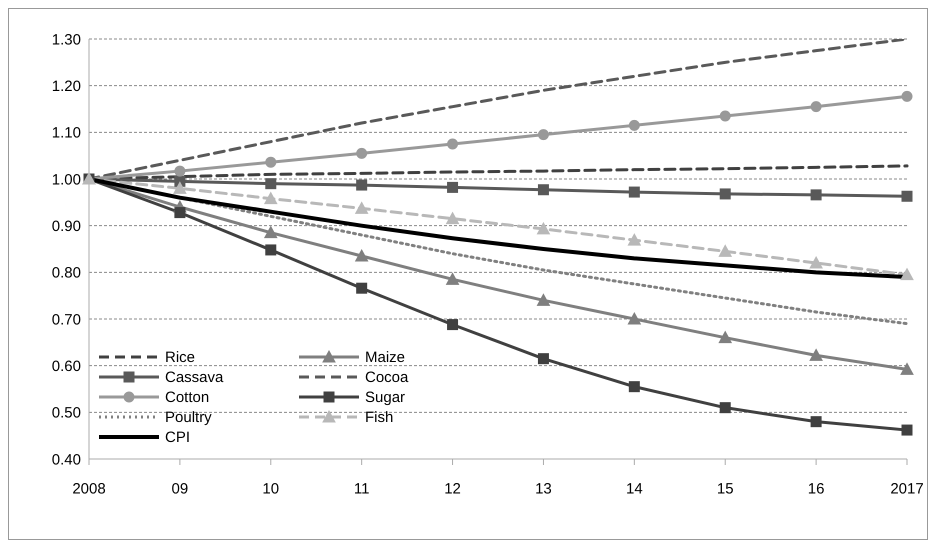 Image resolution: width=940 pixels, height=552 pixels. Describe the element at coordinates (452, 489) in the screenshot. I see `x-tick-label: 12` at that location.